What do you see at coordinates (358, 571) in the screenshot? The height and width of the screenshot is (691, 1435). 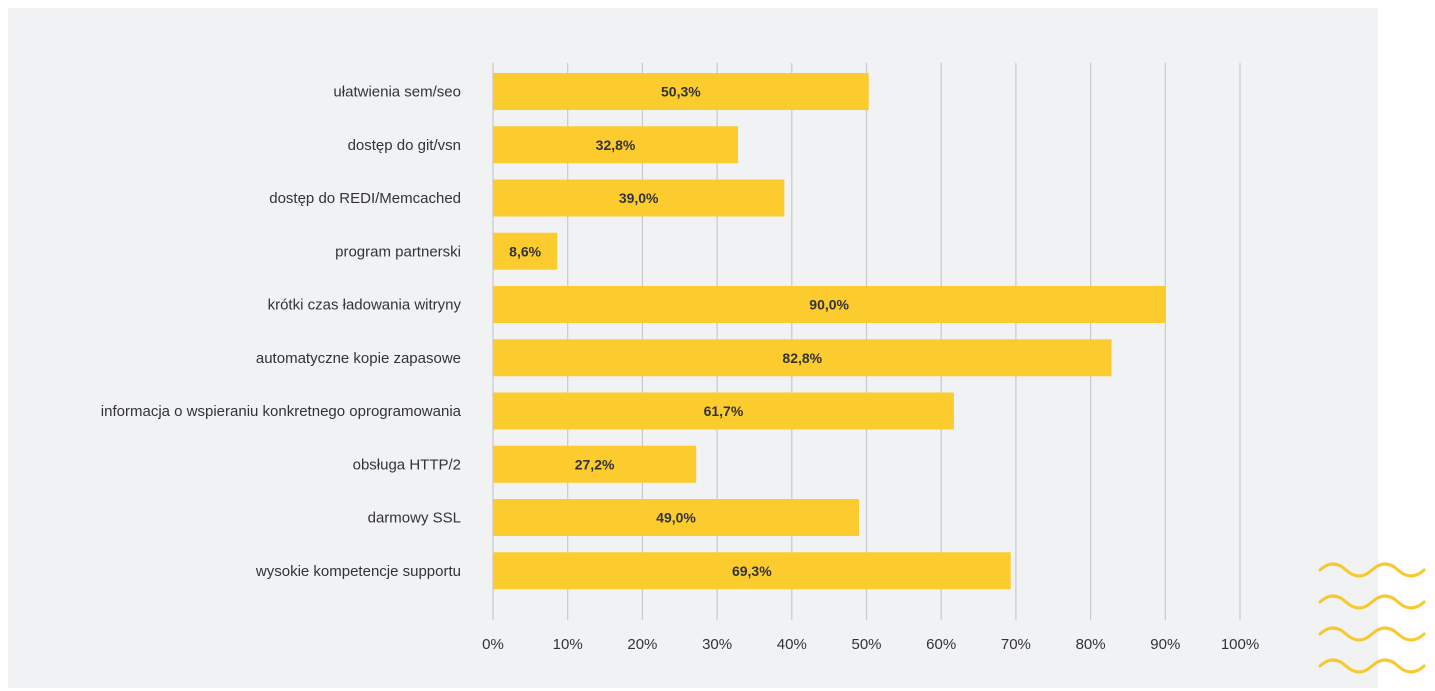 I see `category-label: wysokie kompetencje supportu` at bounding box center [358, 571].